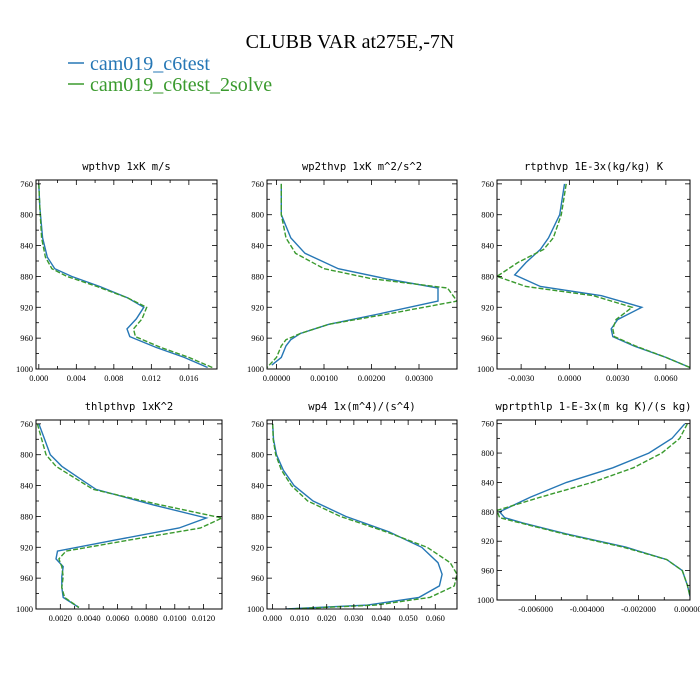 The image size is (700, 700). Describe the element at coordinates (569, 378) in the screenshot. I see `x-tick-label: 0.0000` at that location.